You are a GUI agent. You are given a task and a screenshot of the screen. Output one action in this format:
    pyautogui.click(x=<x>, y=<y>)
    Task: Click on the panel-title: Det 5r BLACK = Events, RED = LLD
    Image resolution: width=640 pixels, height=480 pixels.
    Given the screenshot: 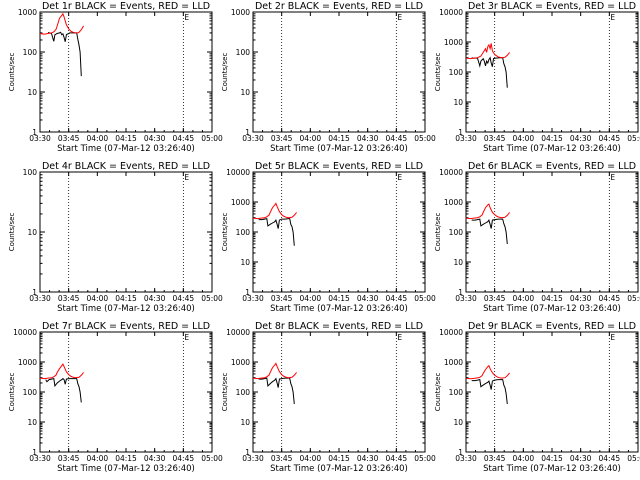 What is the action you would take?
    pyautogui.click(x=339, y=166)
    